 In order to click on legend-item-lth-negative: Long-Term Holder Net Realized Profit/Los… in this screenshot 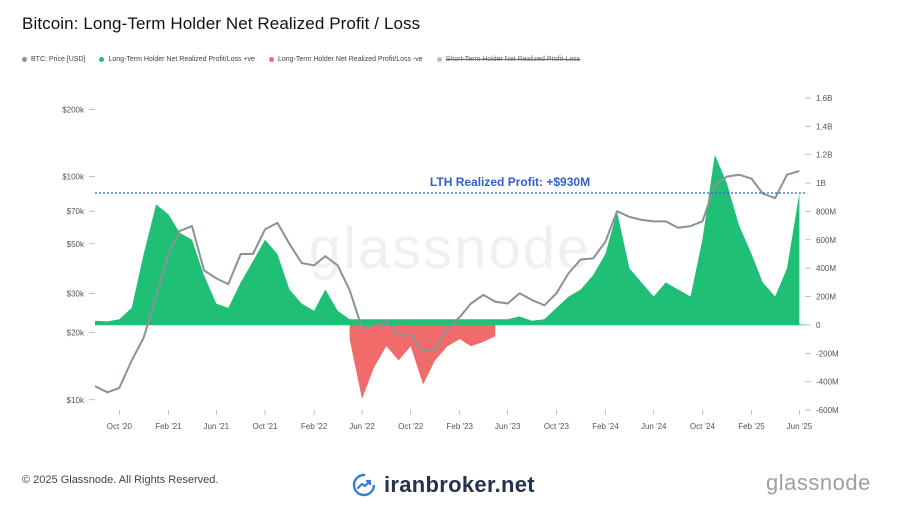, I will do `click(345, 59)`.